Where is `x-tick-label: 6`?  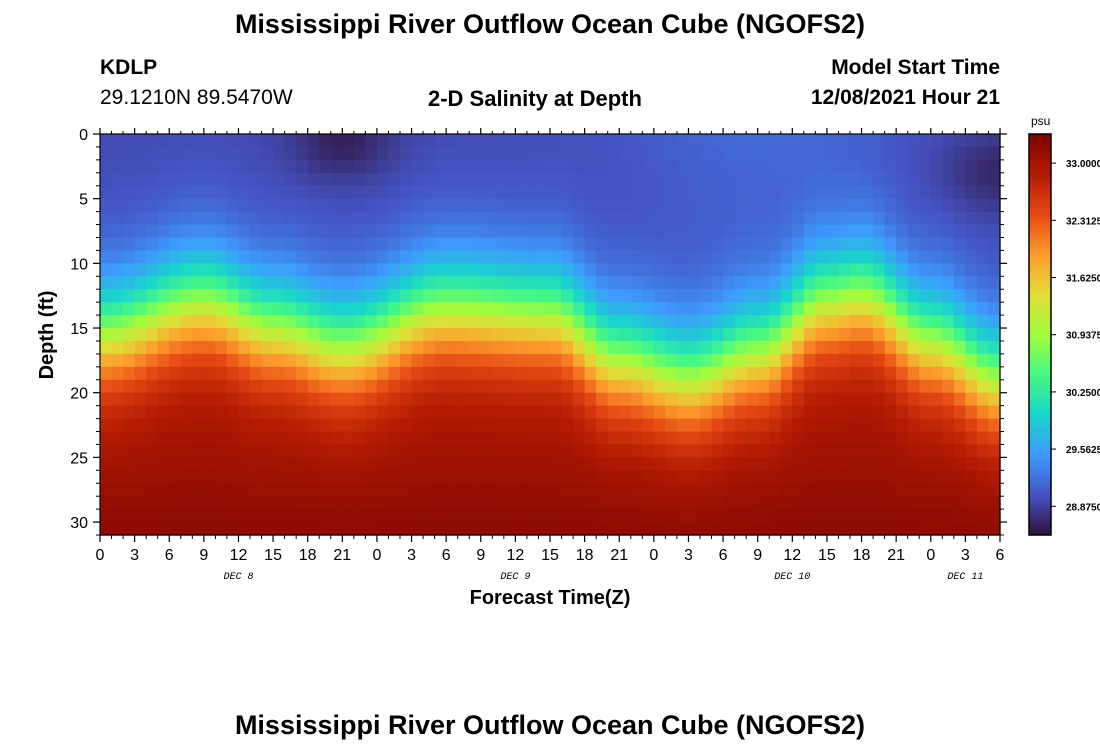 x-tick-label: 6 is located at coordinates (169, 555).